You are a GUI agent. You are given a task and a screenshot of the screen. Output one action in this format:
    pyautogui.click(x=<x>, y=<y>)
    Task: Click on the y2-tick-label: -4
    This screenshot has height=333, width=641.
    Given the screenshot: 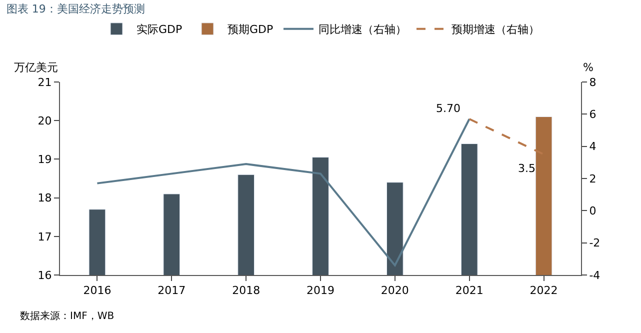 What is the action you would take?
    pyautogui.click(x=594, y=275)
    